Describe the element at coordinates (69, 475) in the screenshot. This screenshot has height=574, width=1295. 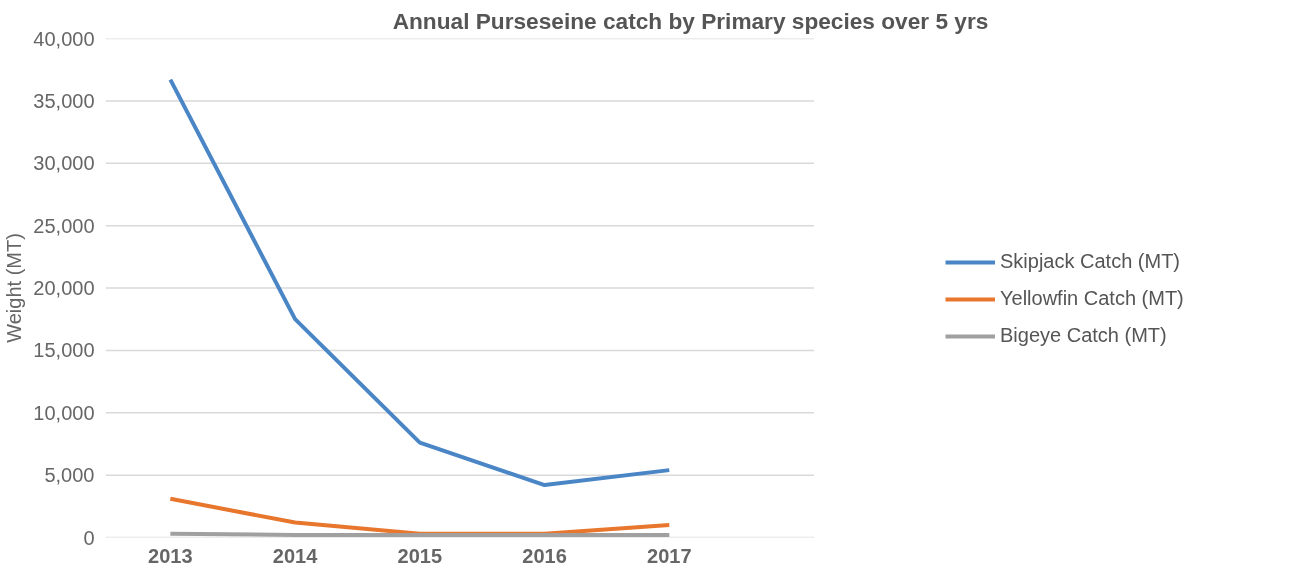
I see `y-tick-label: 5,000` at that location.